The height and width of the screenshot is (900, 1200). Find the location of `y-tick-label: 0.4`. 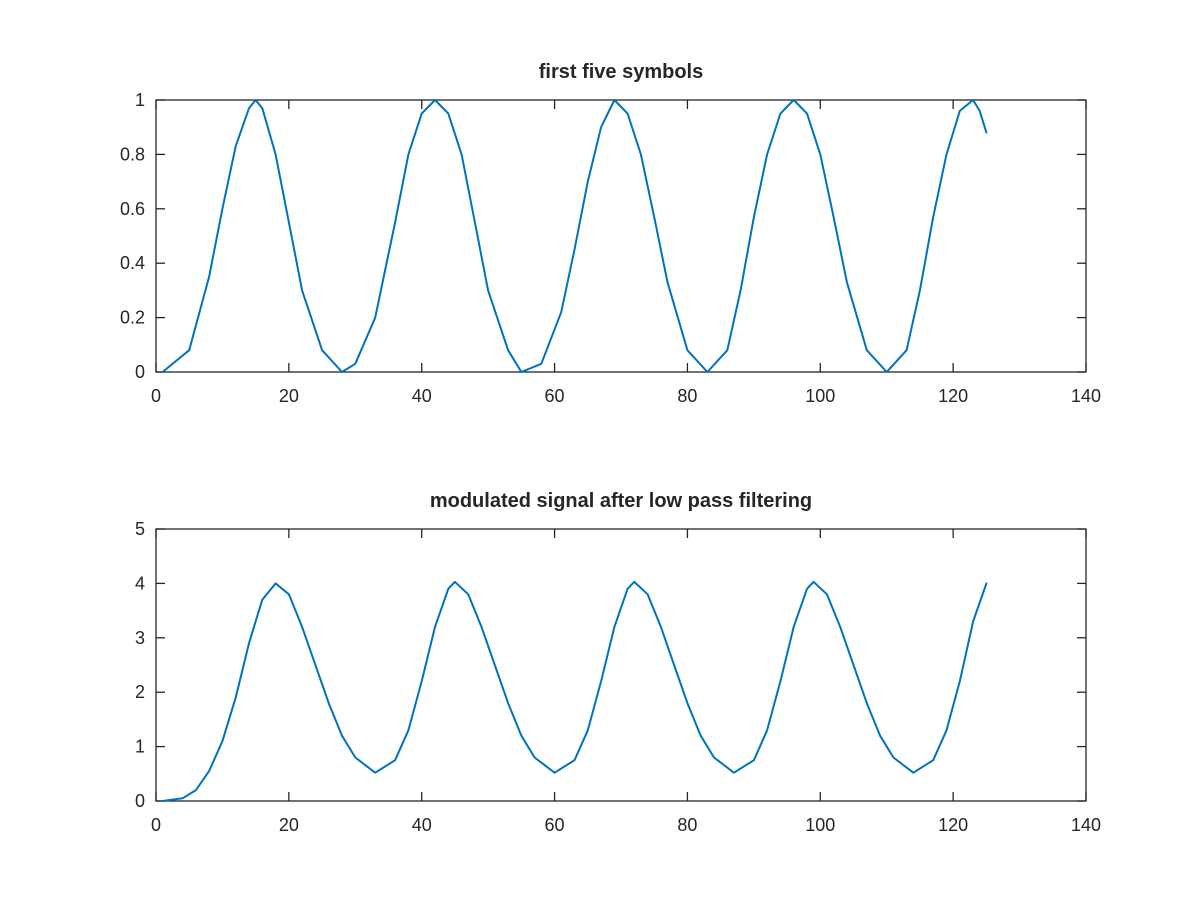

y-tick-label: 0.4 is located at coordinates (132, 263).